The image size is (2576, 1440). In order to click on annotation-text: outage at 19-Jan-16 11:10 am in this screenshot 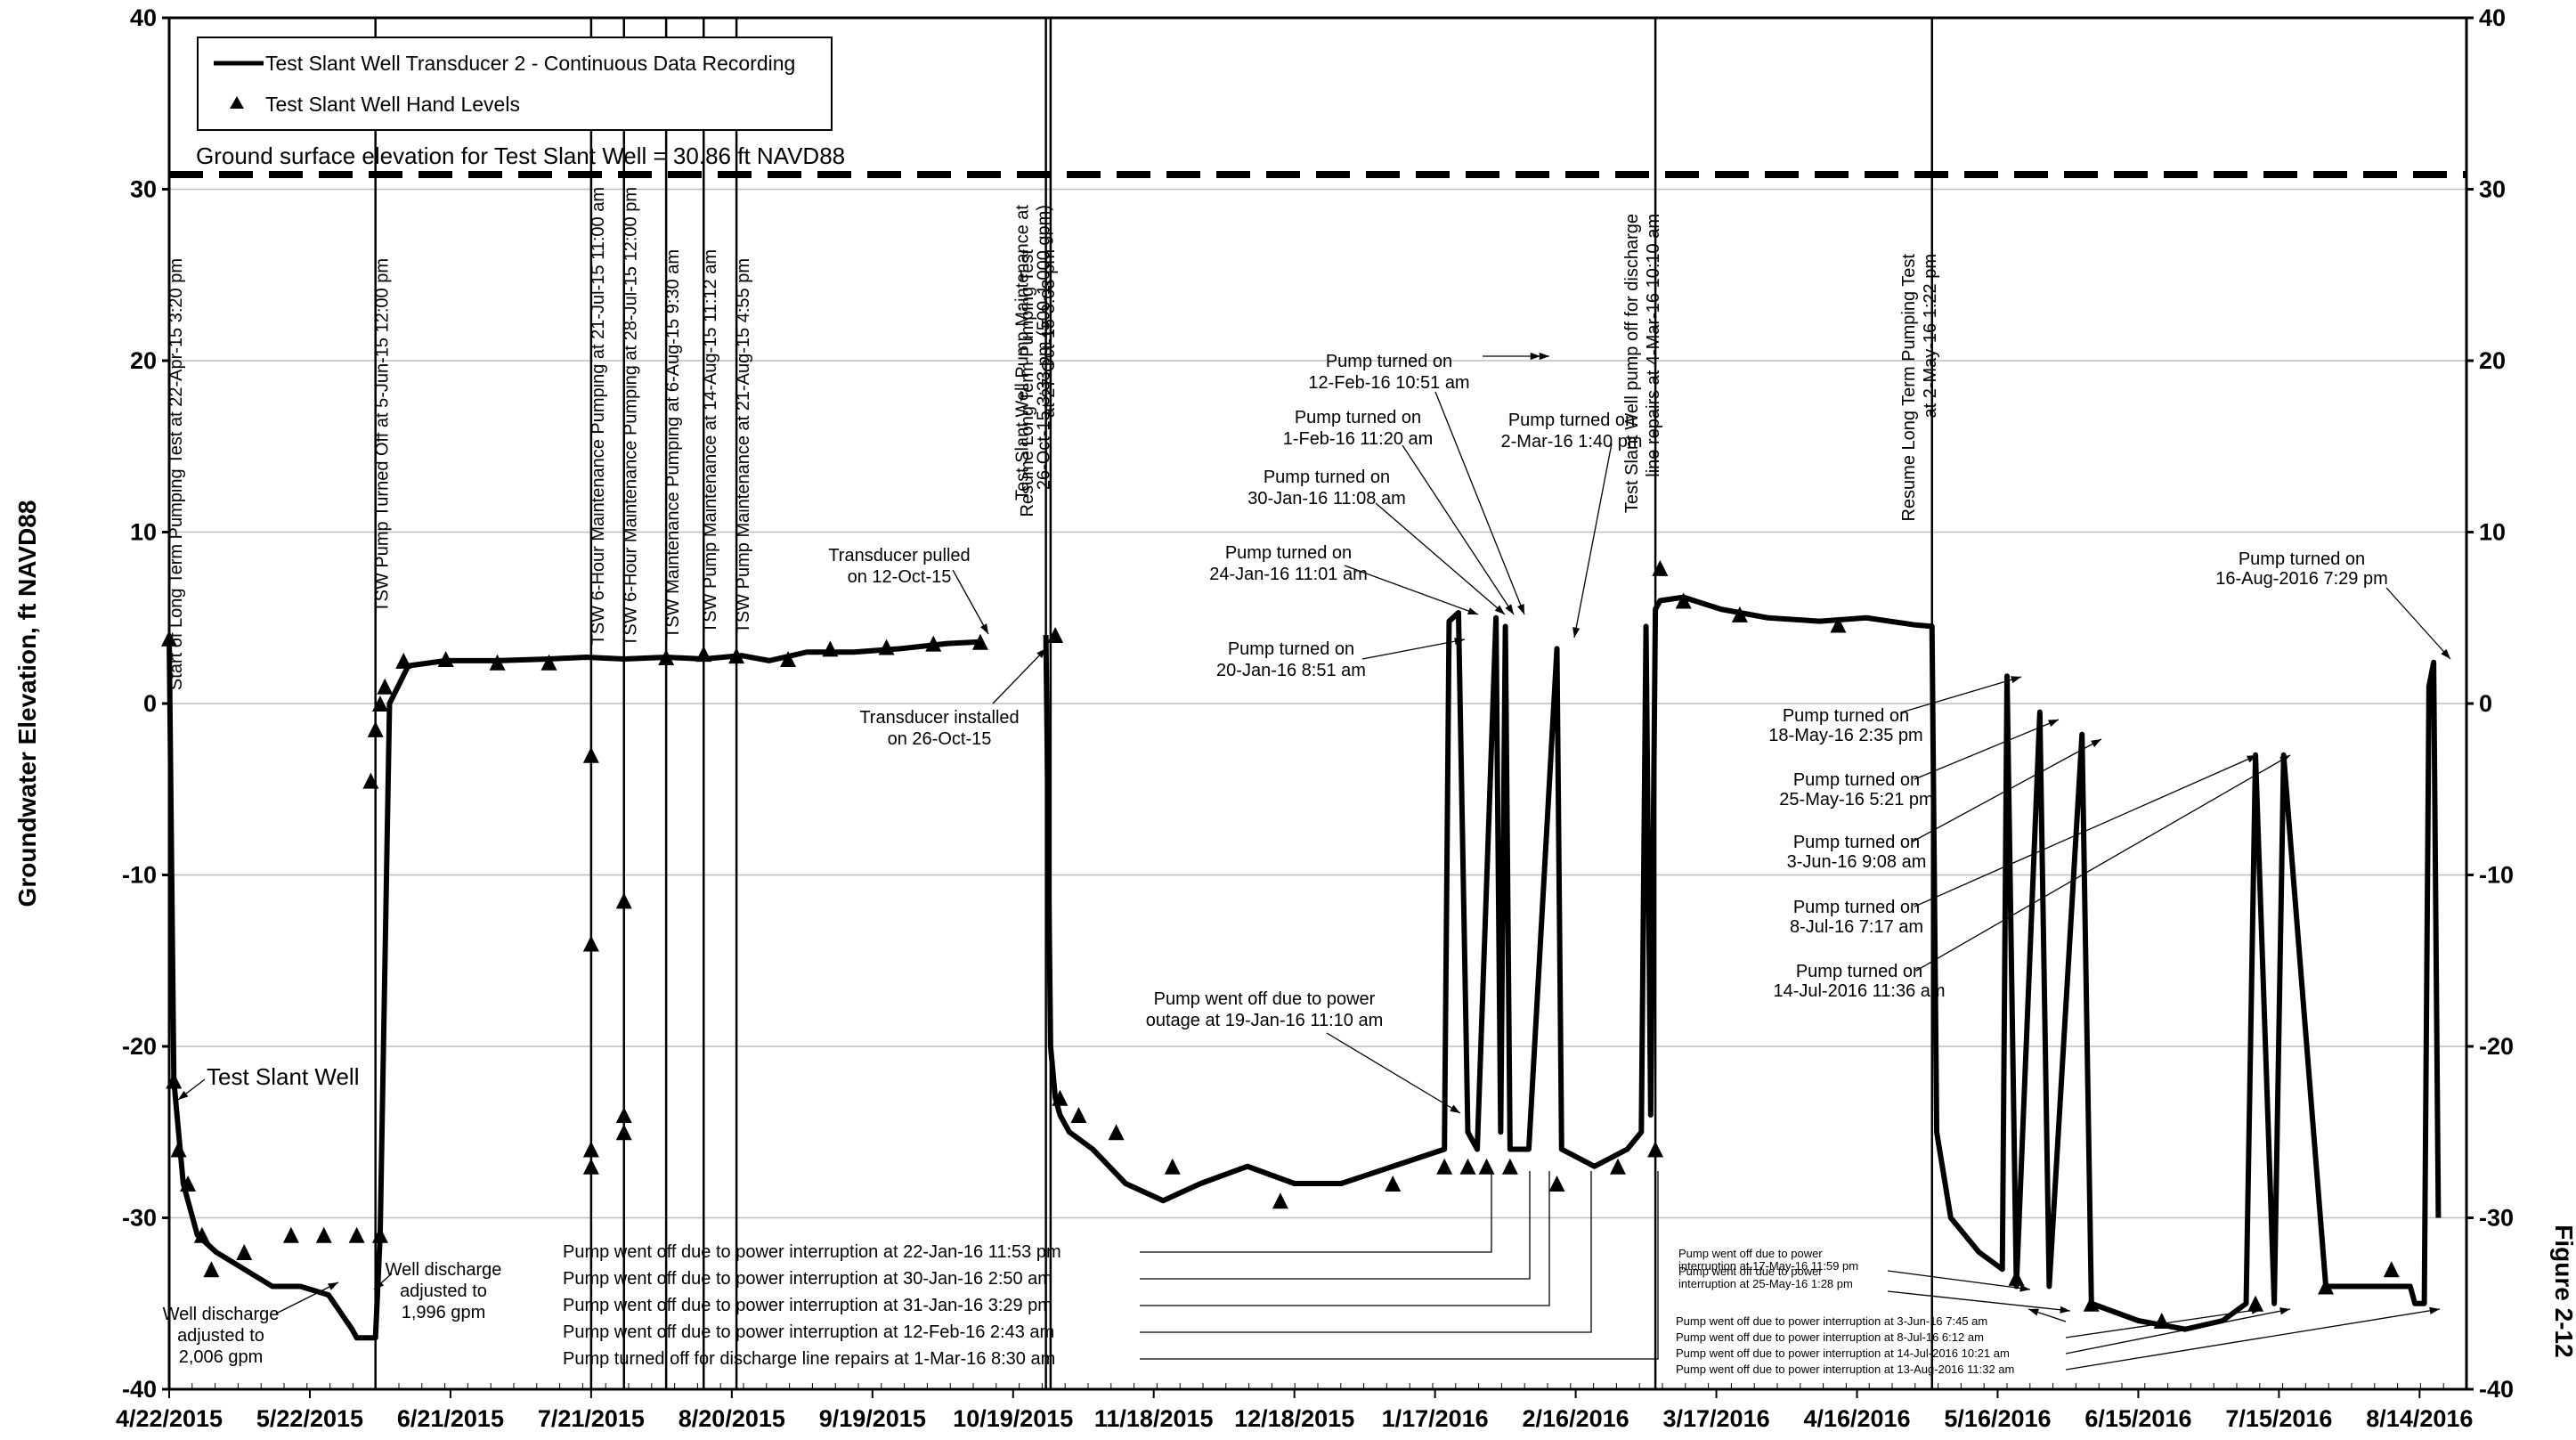, I will do `click(1264, 1020)`.